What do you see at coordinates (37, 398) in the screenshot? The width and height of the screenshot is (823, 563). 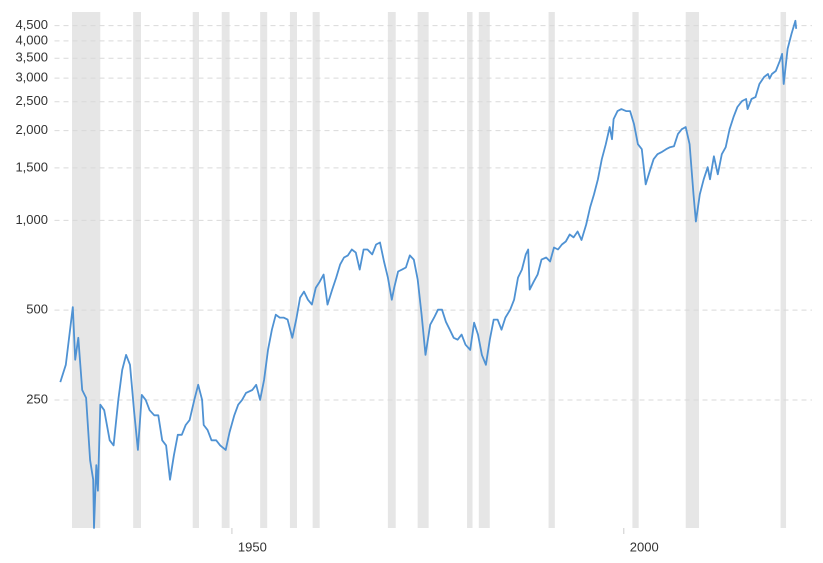 I see `y-tick-label: 250` at bounding box center [37, 398].